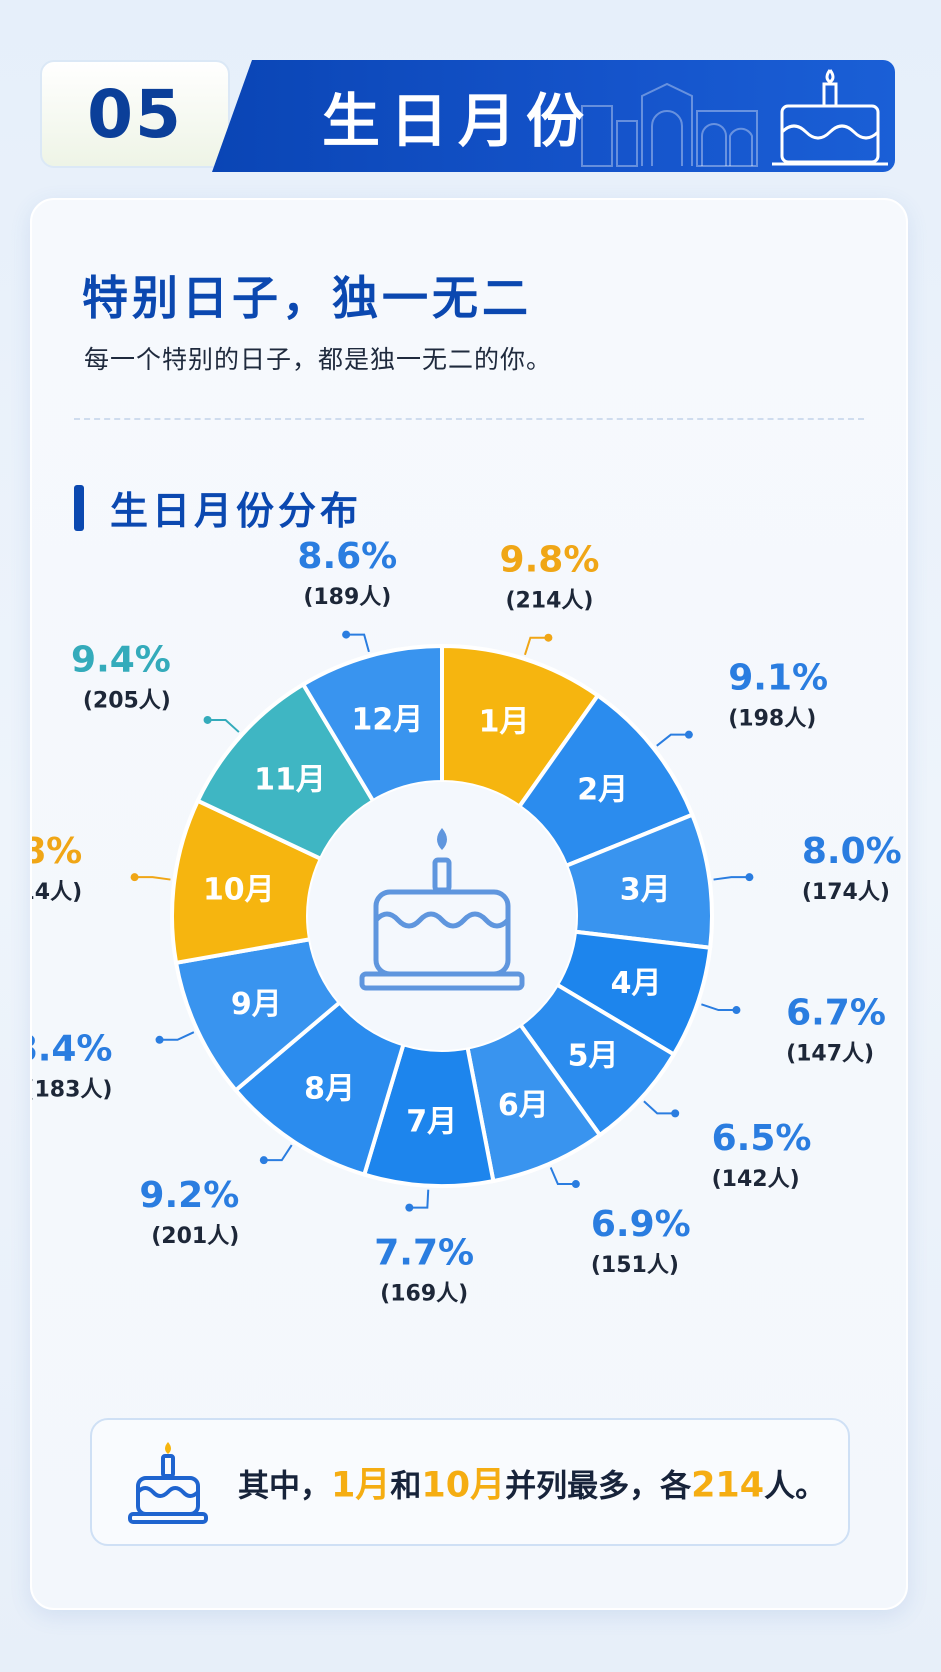 The height and width of the screenshot is (1672, 941). I want to click on value-label-2: 9.1%, so click(778, 678).